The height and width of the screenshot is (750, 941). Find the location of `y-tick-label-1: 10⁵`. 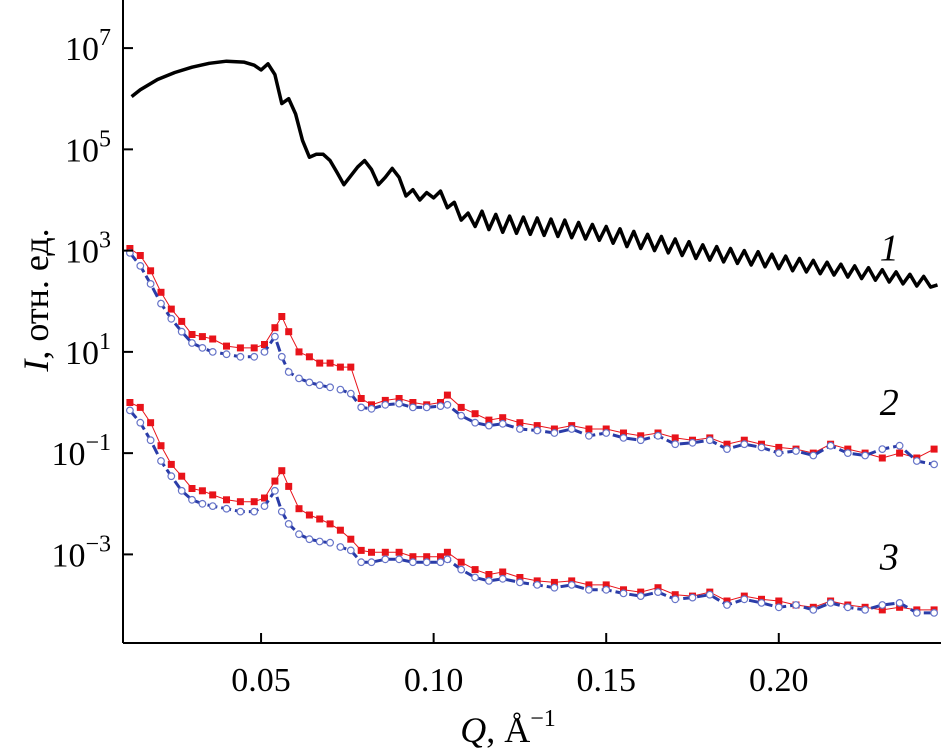

y-tick-label-1: 10⁵ is located at coordinates (88, 147).